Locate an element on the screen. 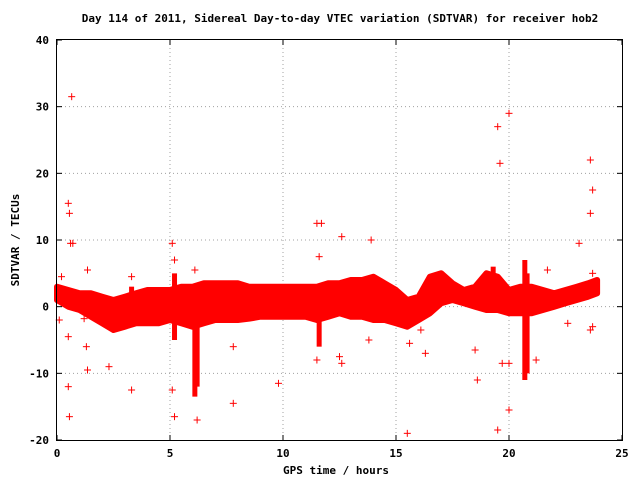 The width and height of the screenshot is (640, 480). x-tick-label: 10 is located at coordinates (282, 453).